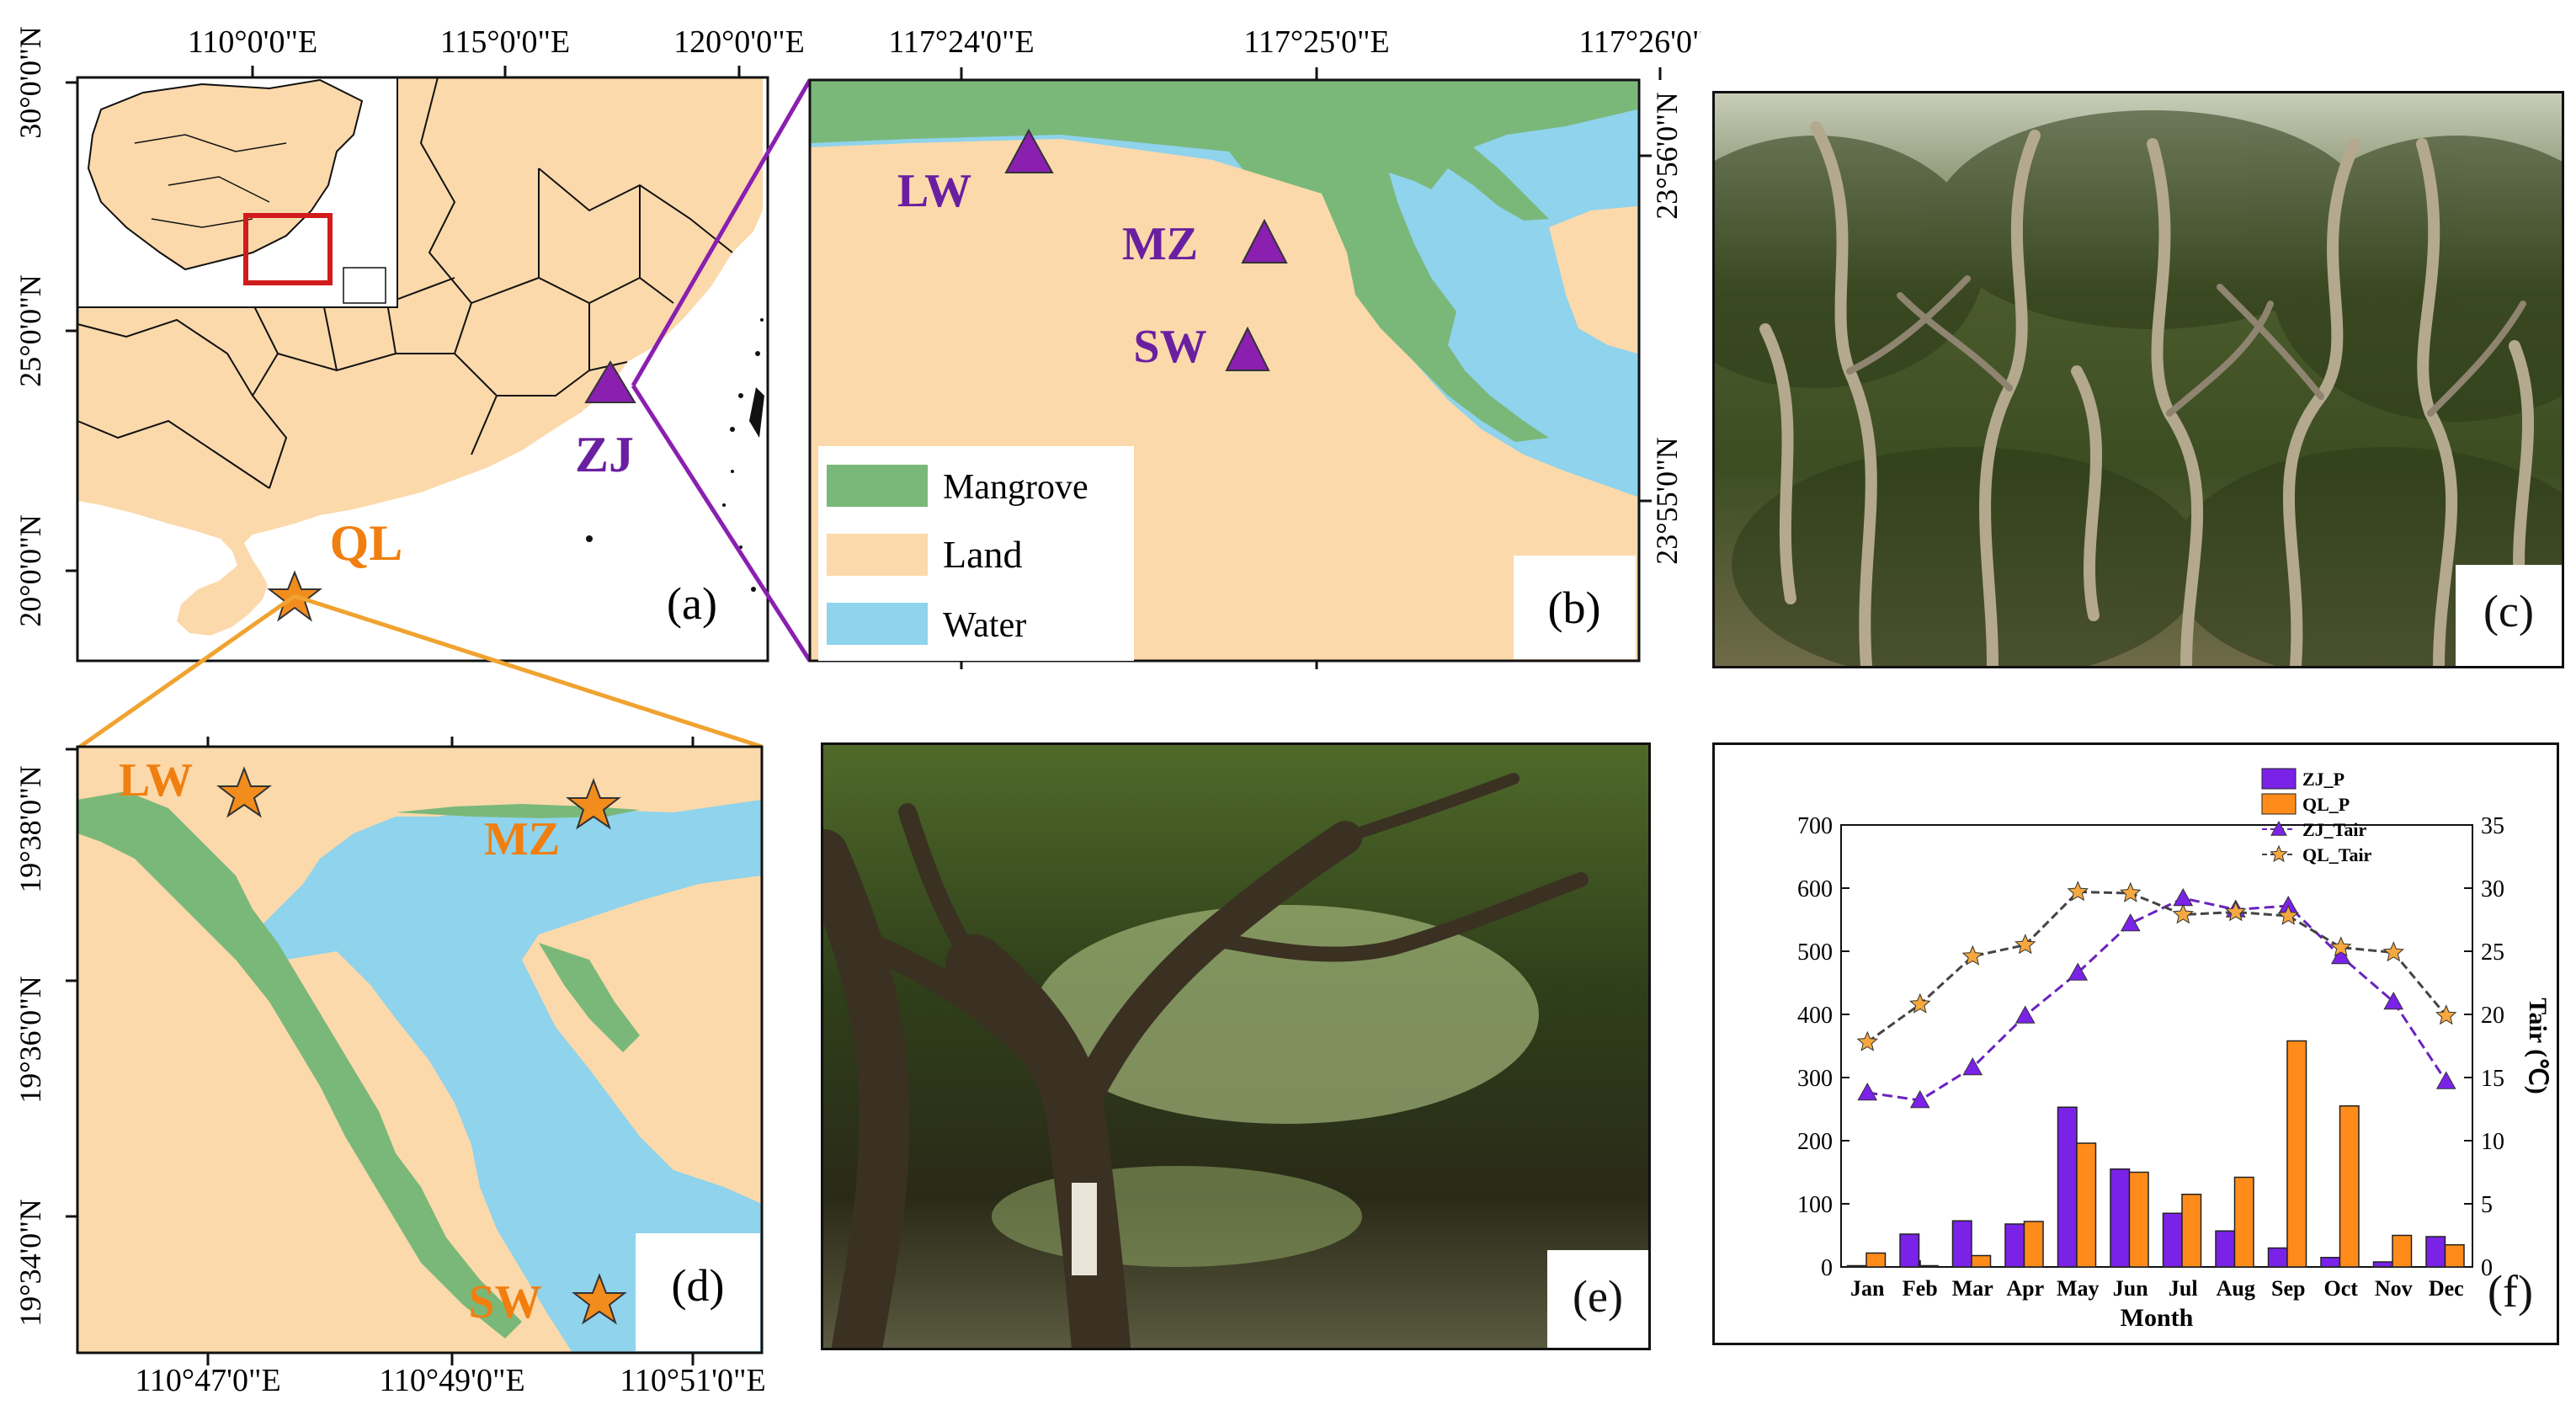 The image size is (2576, 1405). Describe the element at coordinates (2323, 779) in the screenshot. I see `legend-label: ZJ_P` at that location.